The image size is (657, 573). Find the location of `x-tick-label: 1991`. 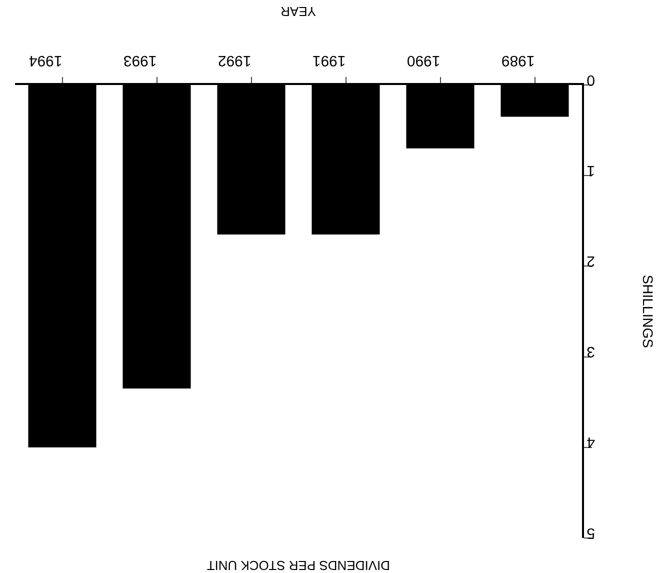

x-tick-label: 1991 is located at coordinates (329, 60).